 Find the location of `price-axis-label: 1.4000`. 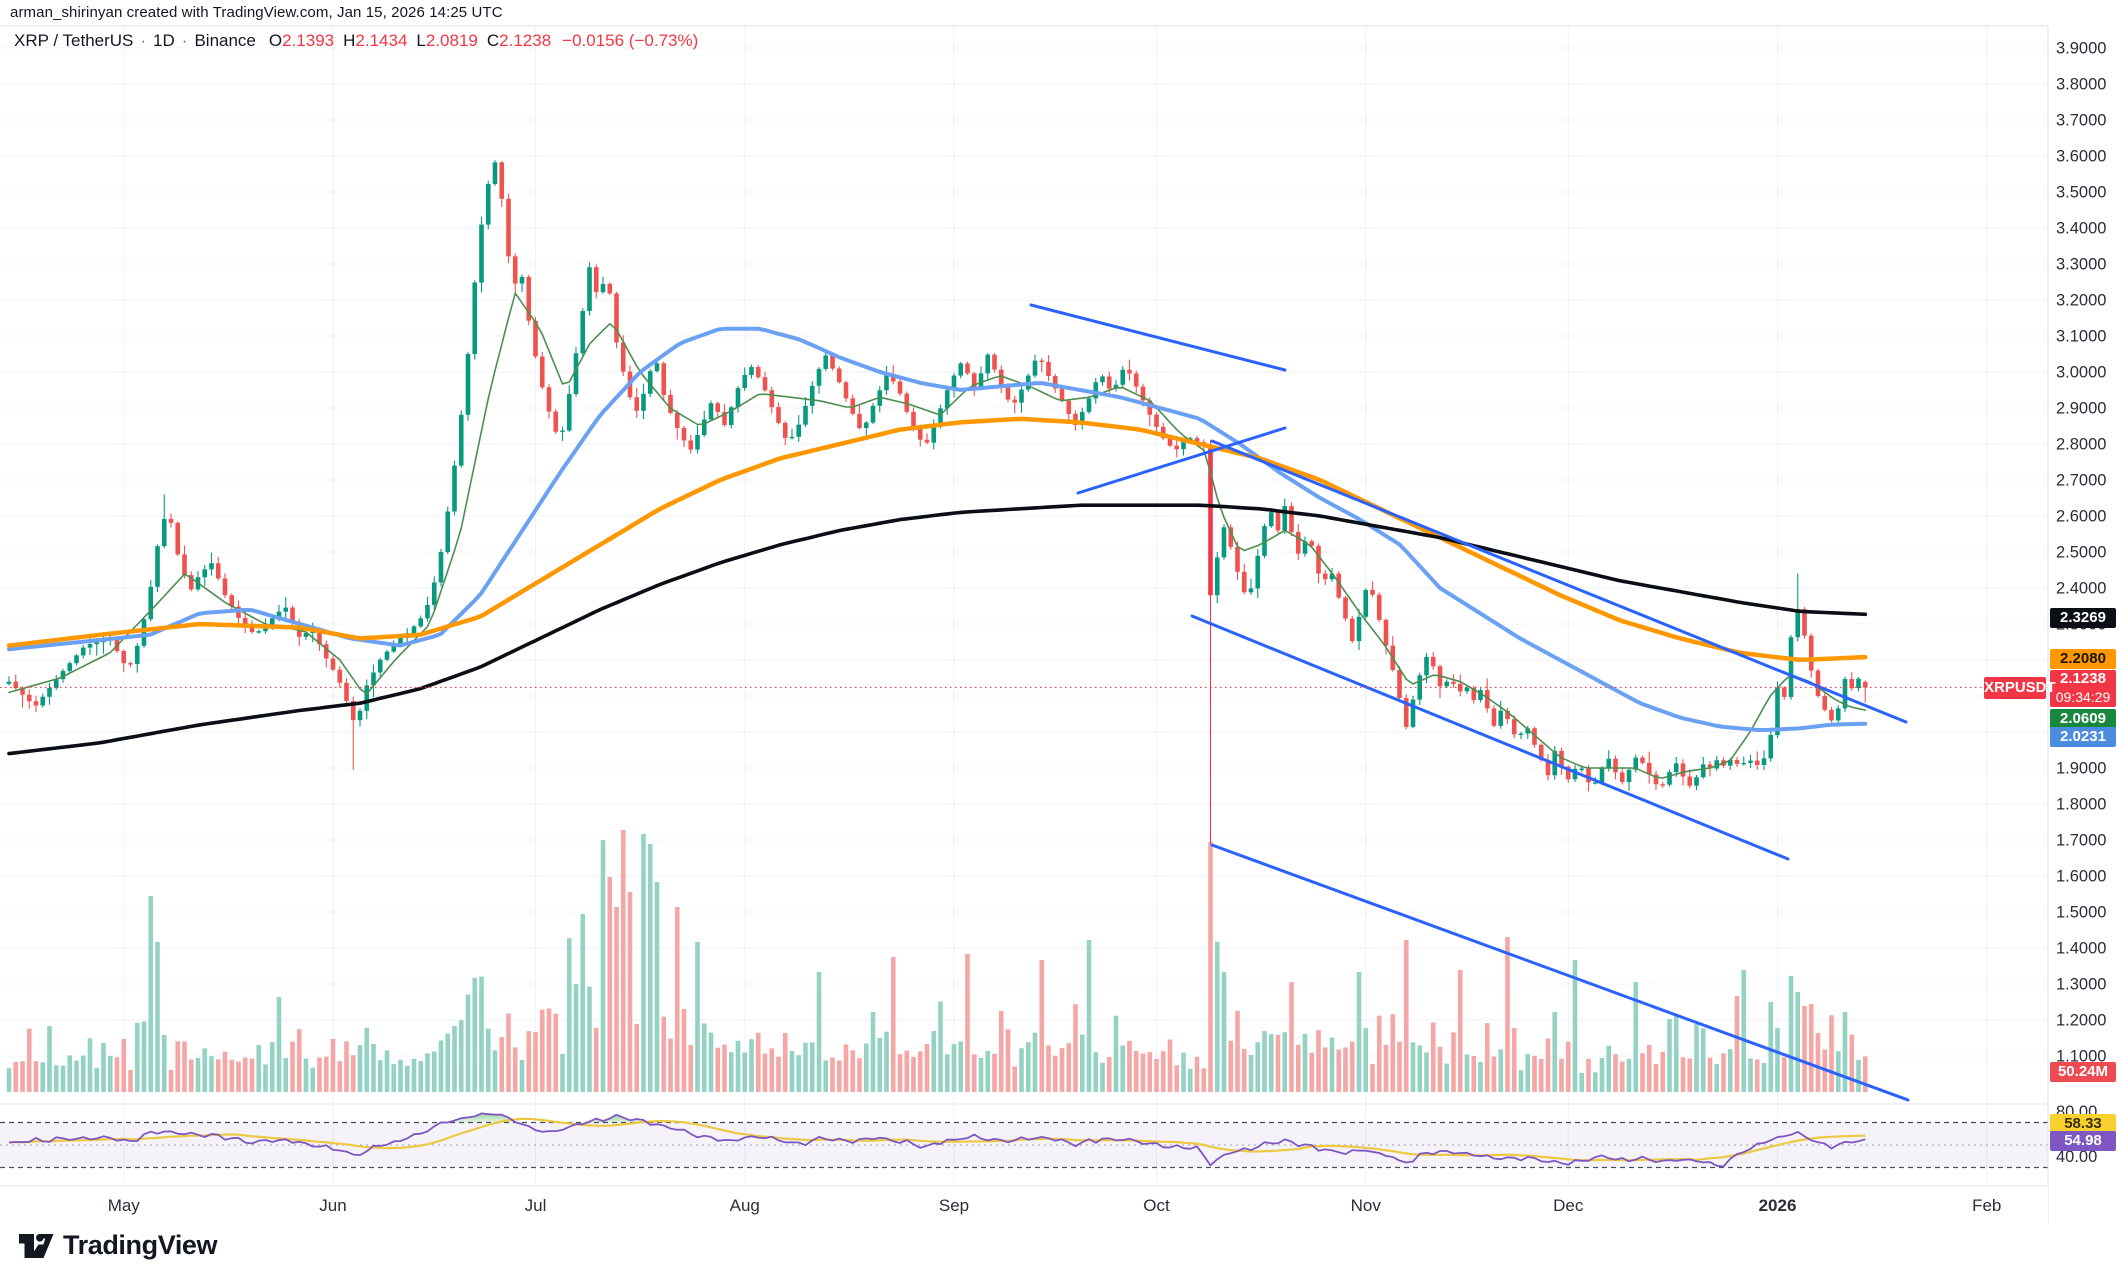

price-axis-label: 1.4000 is located at coordinates (2081, 949).